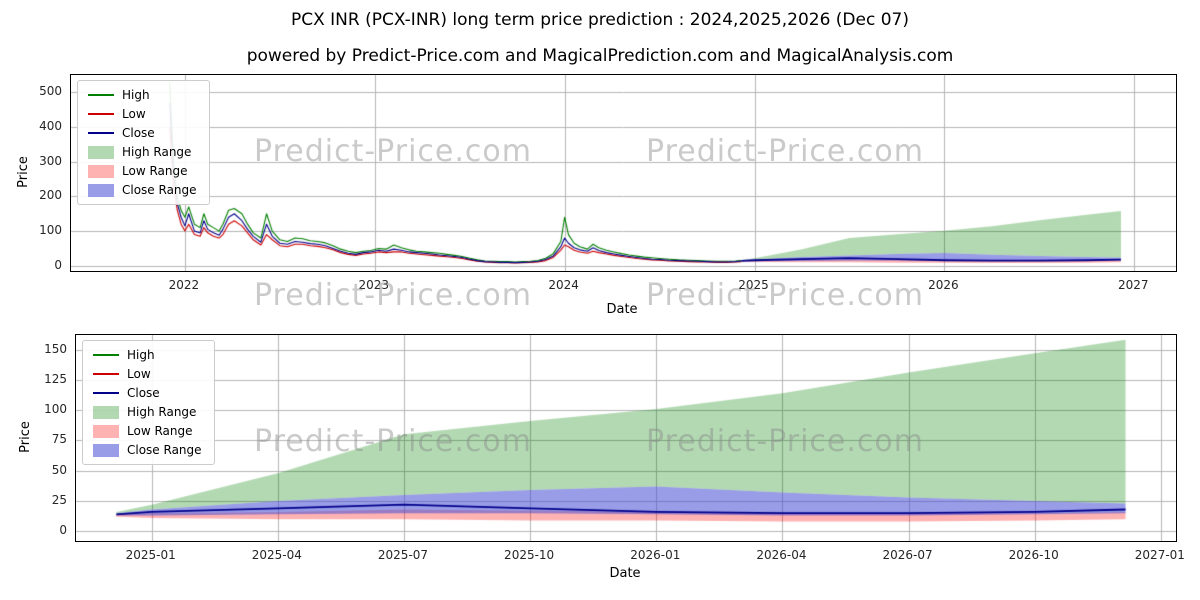  I want to click on top-x-axis-label: Date, so click(622, 309).